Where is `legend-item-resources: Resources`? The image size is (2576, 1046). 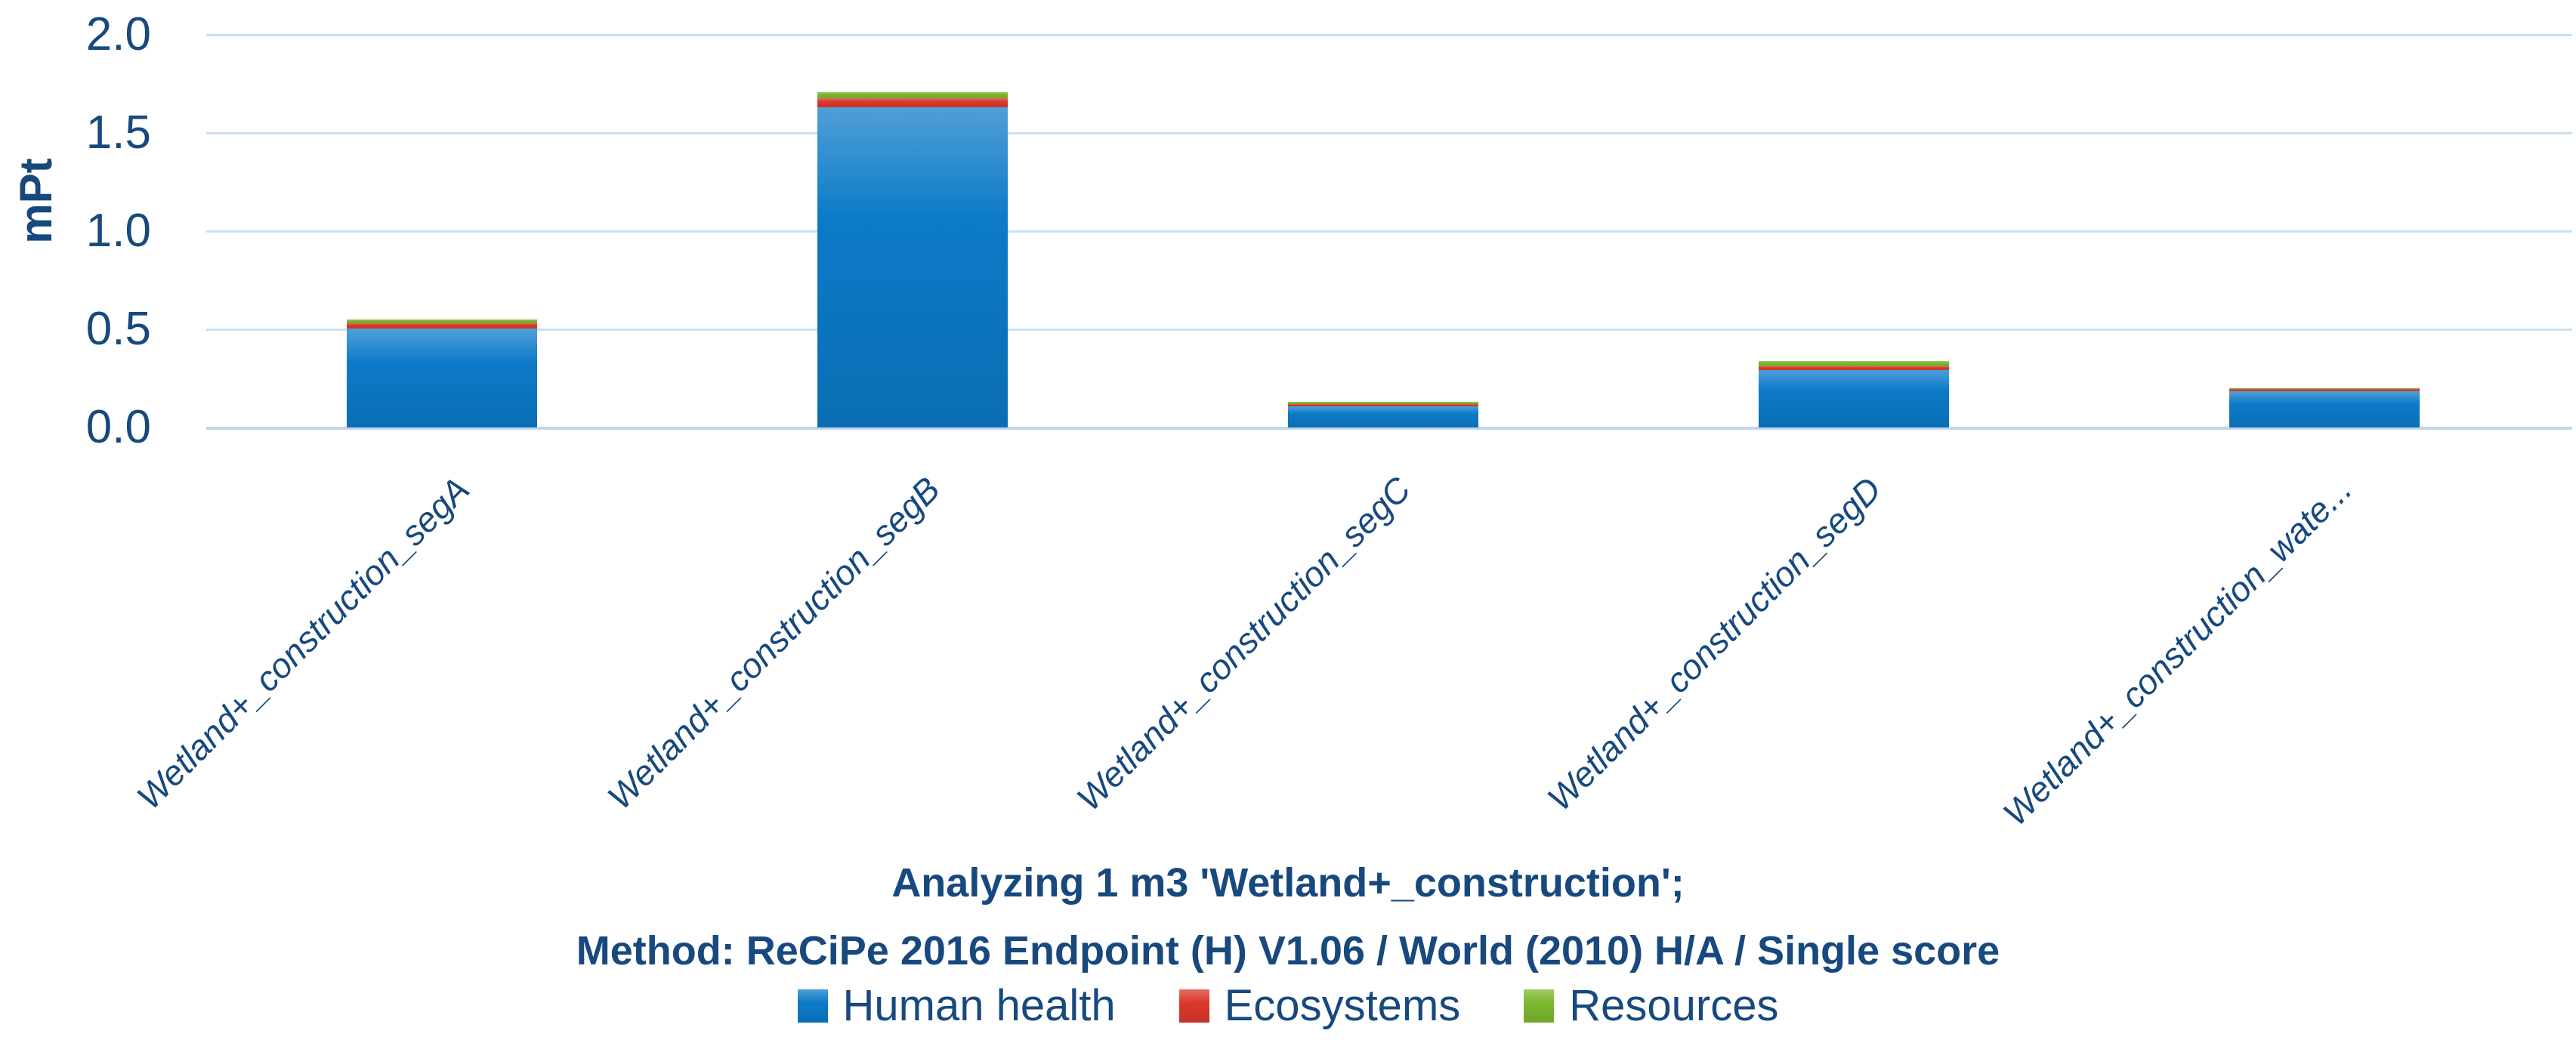
legend-item-resources: Resources is located at coordinates (1651, 1005).